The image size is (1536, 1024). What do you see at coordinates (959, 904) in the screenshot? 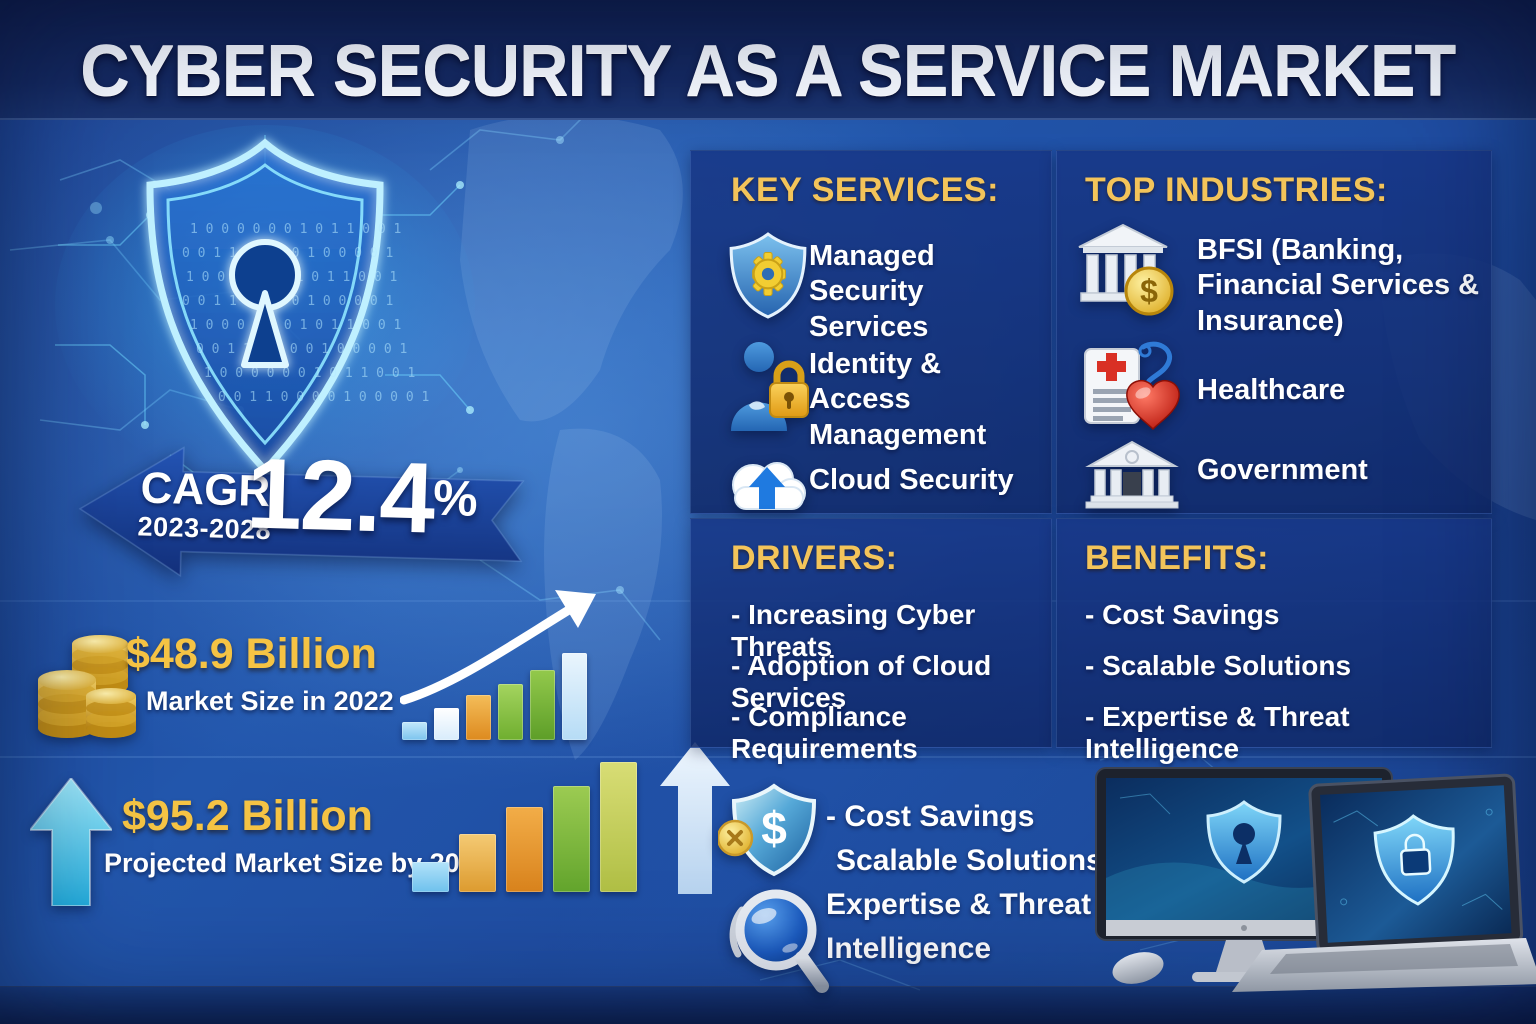
I see `callout-expertise-line1: Expertise & Threat` at bounding box center [959, 904].